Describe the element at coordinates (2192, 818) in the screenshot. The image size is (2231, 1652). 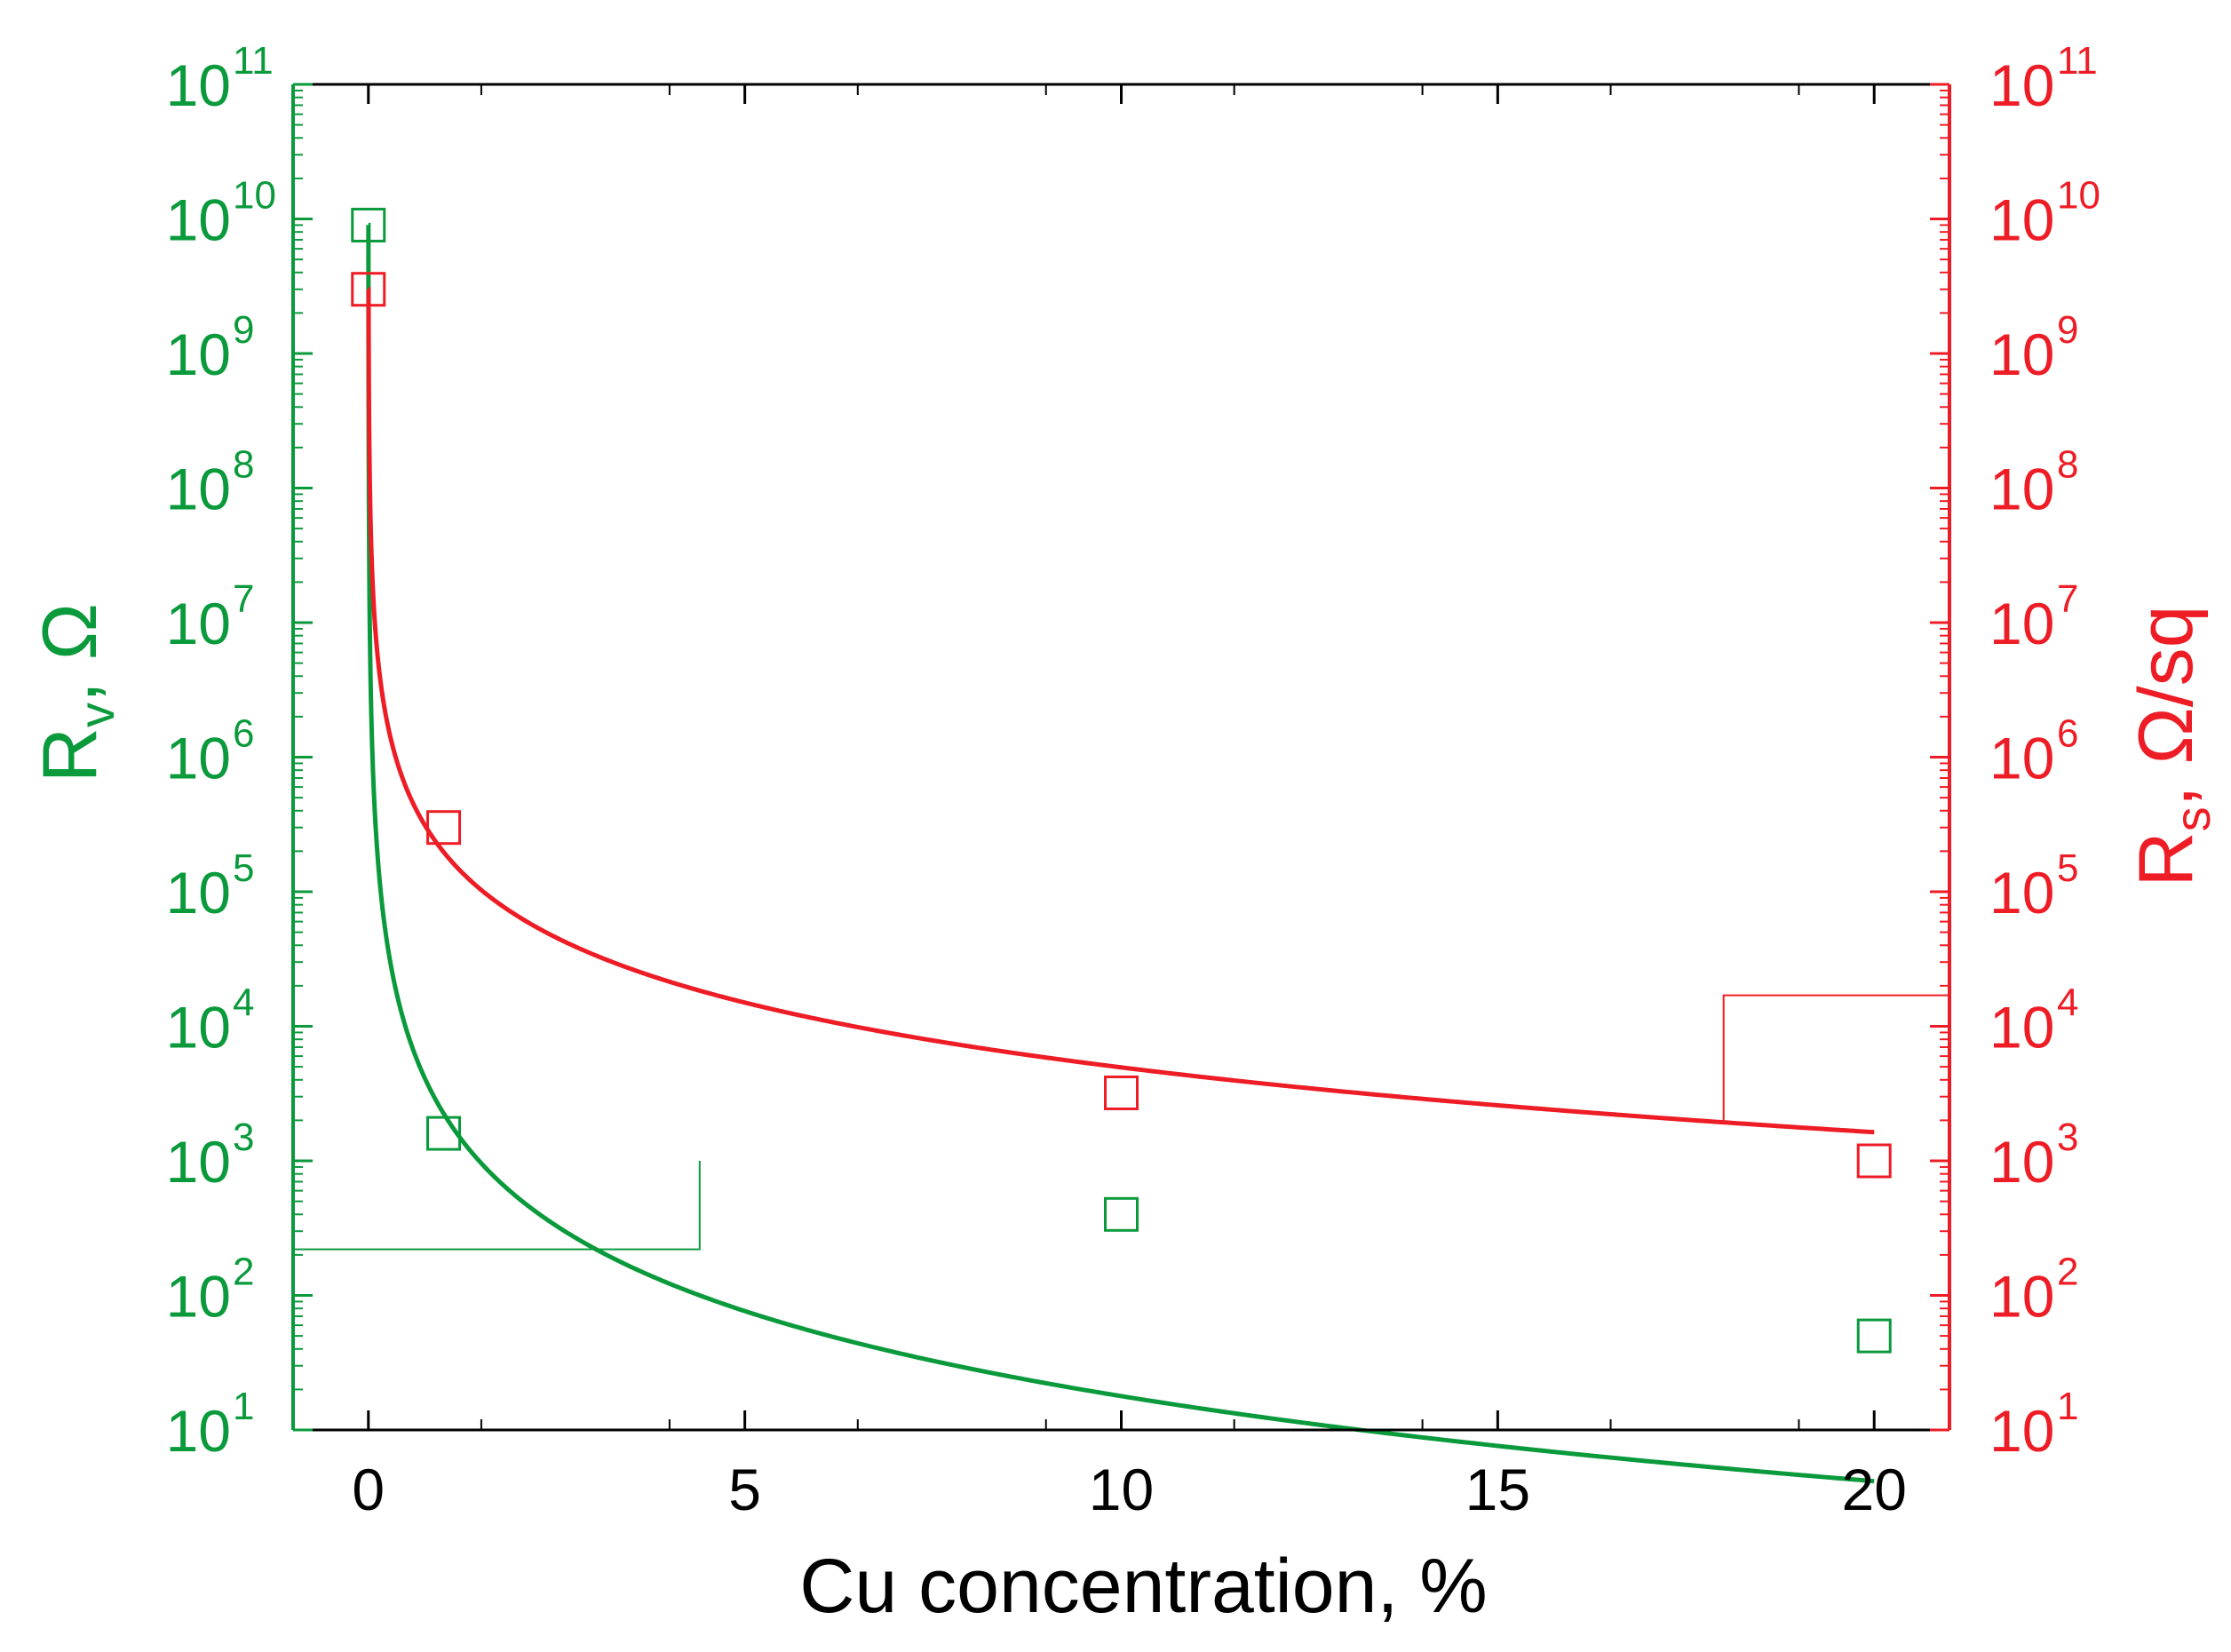
I see `right-y-title-sub: s` at that location.